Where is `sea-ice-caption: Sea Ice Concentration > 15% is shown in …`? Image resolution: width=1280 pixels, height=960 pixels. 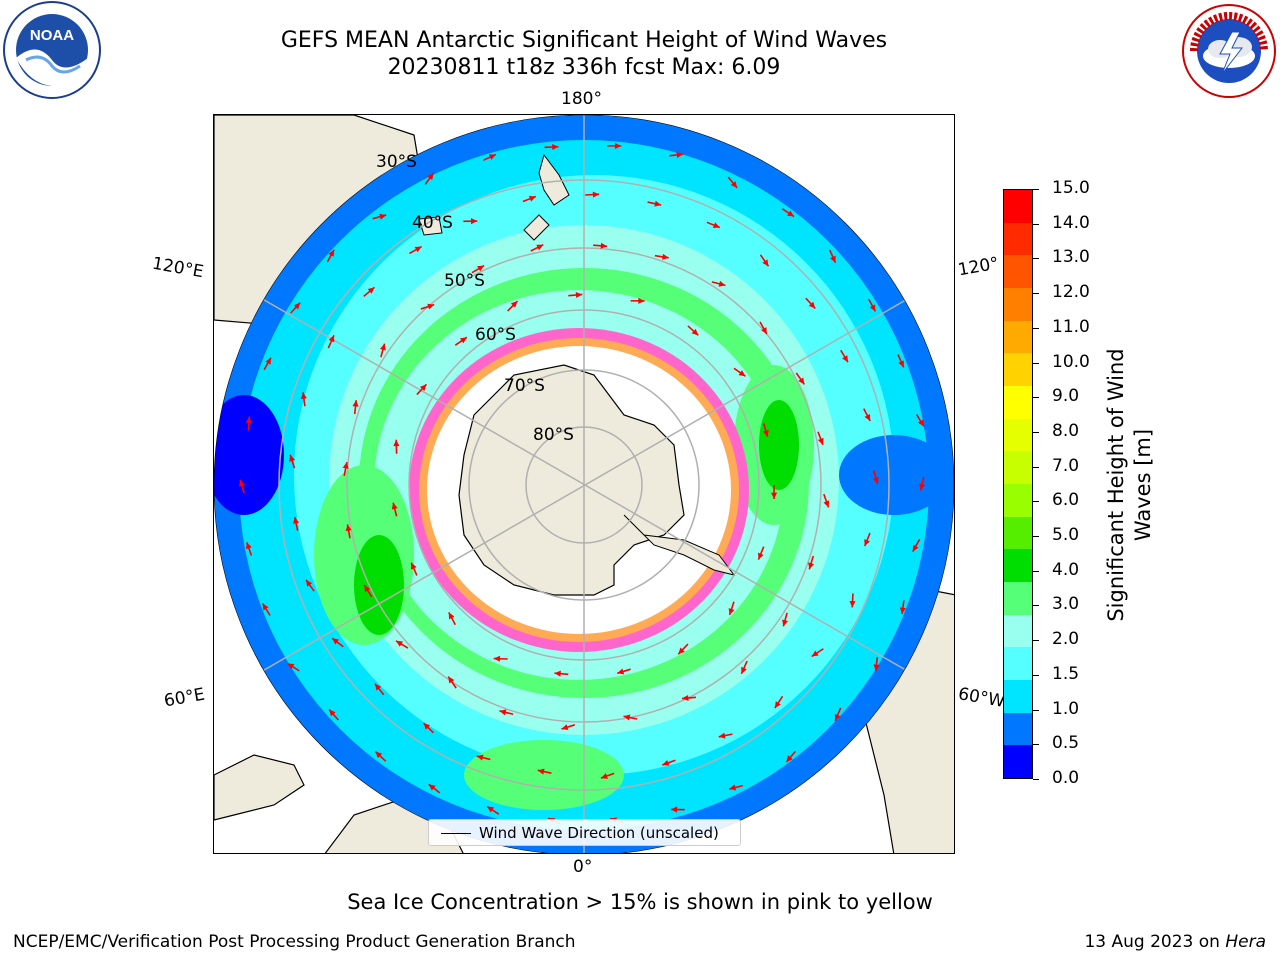
sea-ice-caption: Sea Ice Concentration > 15% is shown in … is located at coordinates (640, 902).